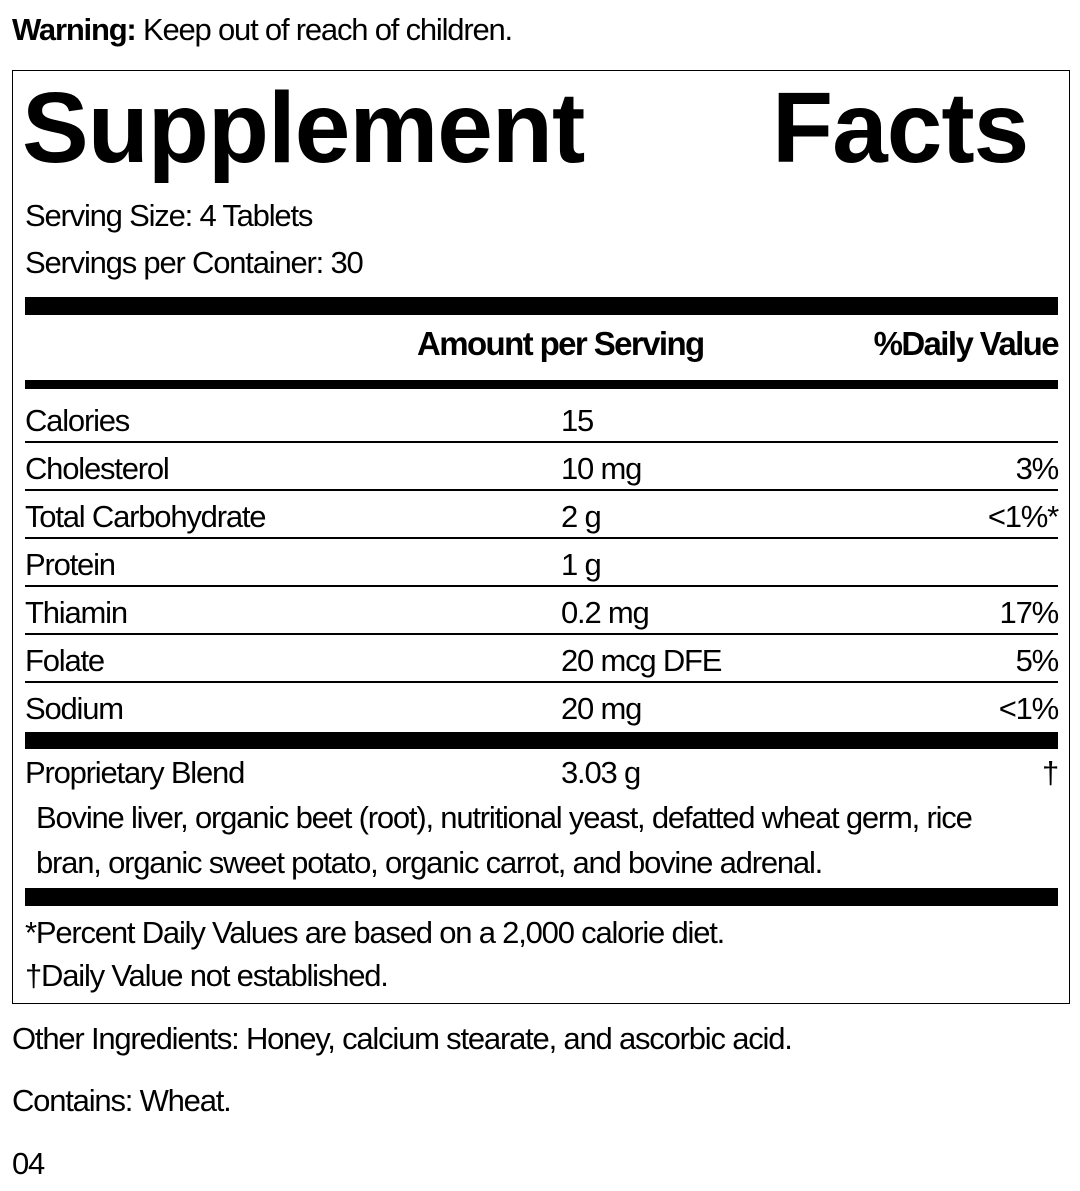 This screenshot has width=1080, height=1191. Describe the element at coordinates (966, 343) in the screenshot. I see `header-daily-value: %Daily Value` at that location.